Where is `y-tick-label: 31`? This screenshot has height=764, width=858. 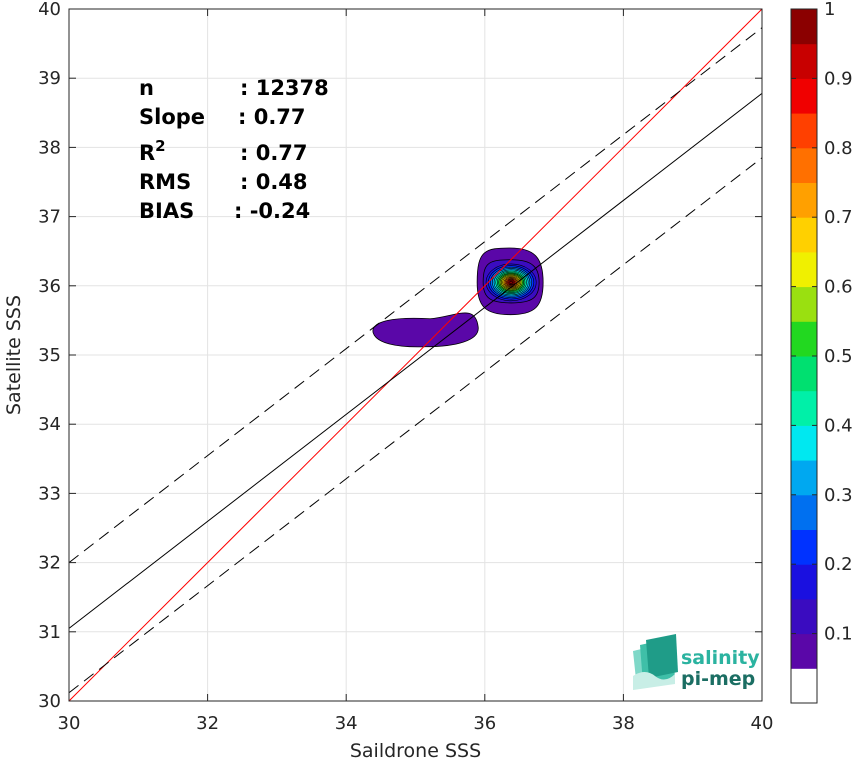
y-tick-label: 31 is located at coordinates (49, 632).